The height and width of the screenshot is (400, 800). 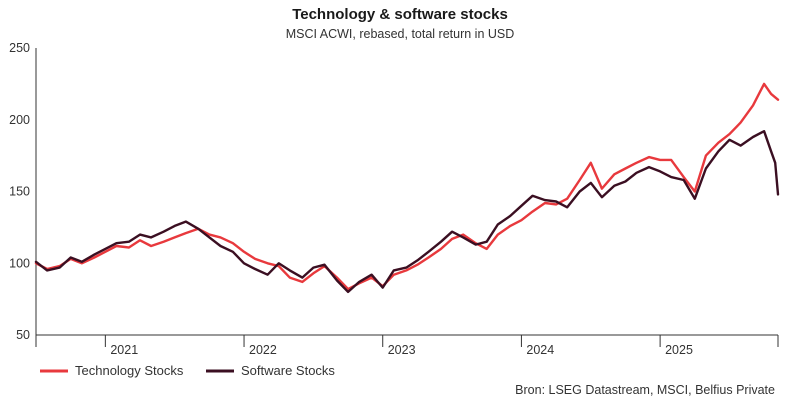 What do you see at coordinates (679, 350) in the screenshot?
I see `x-tick-label: 2025` at bounding box center [679, 350].